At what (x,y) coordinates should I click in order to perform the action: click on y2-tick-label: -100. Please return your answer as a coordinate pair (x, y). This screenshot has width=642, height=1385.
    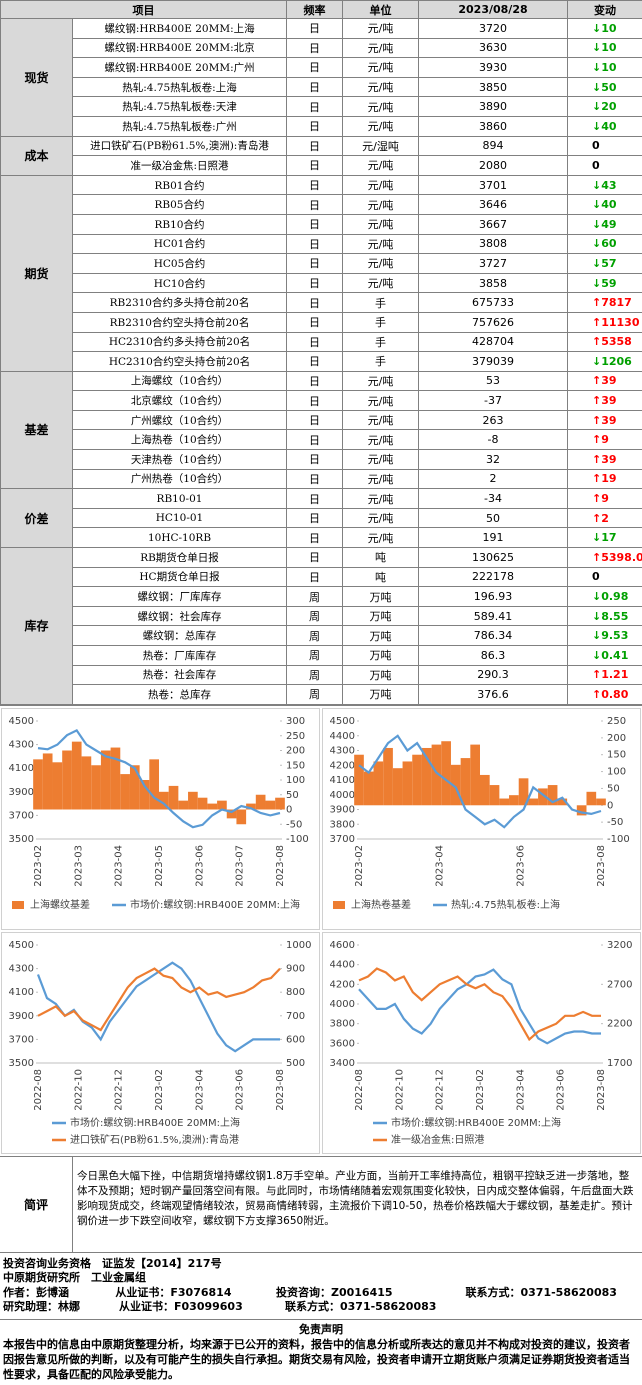
    Looking at the image, I should click on (297, 839).